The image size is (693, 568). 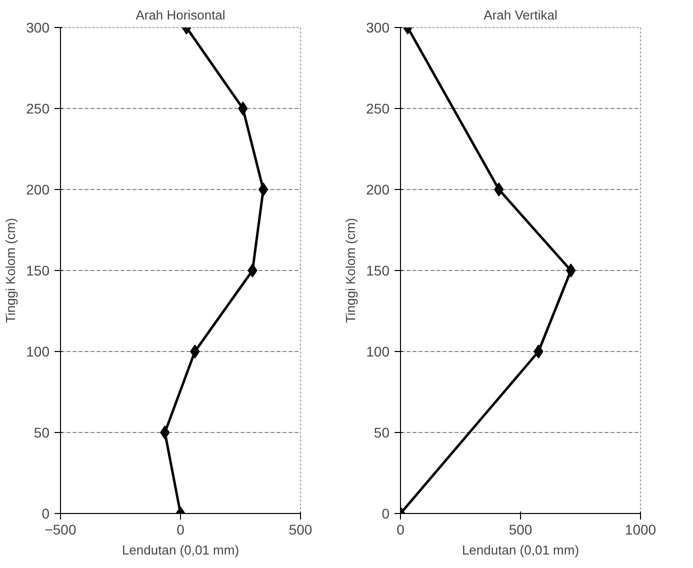 What do you see at coordinates (640, 530) in the screenshot?
I see `x-tick-label: 1000` at bounding box center [640, 530].